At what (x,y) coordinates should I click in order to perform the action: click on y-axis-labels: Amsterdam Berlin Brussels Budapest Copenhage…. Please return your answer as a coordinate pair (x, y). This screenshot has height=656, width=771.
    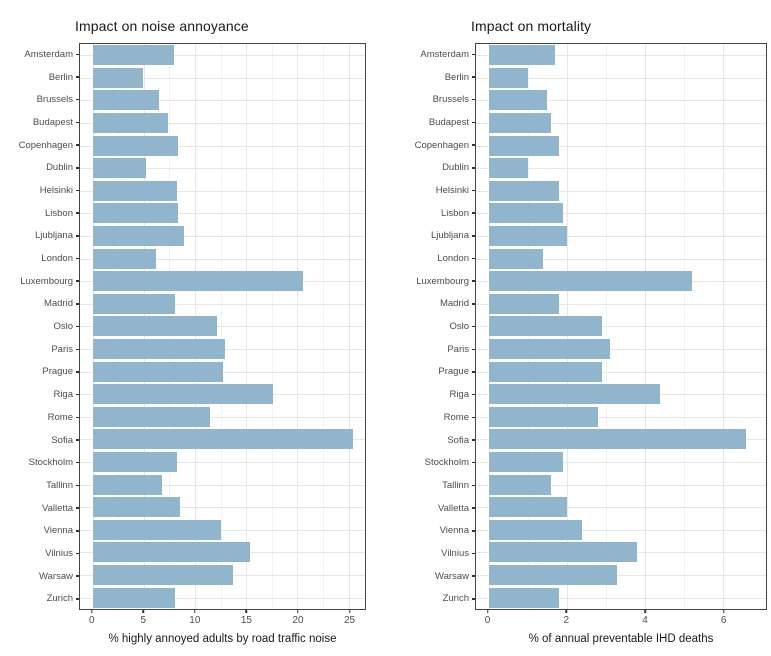
    Looking at the image, I should click on (39, 326).